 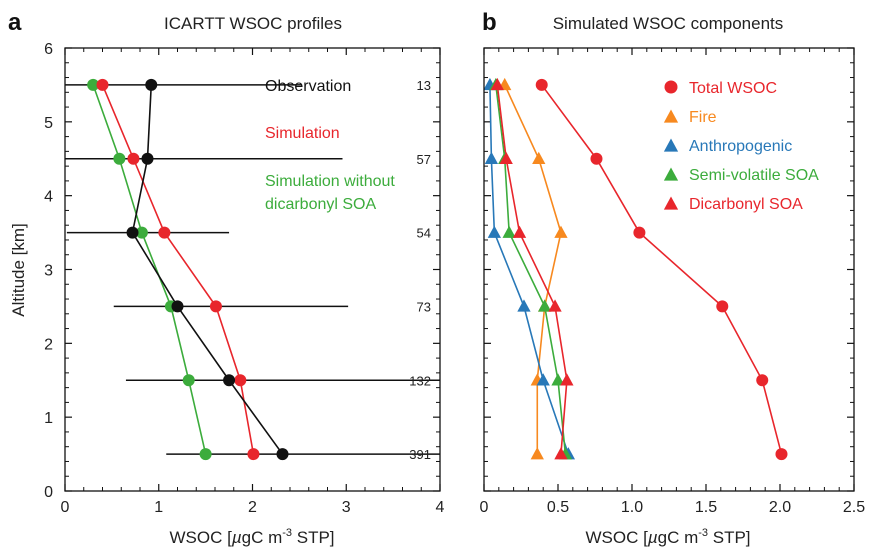 I want to click on y-tick-label: 2, so click(x=48, y=344).